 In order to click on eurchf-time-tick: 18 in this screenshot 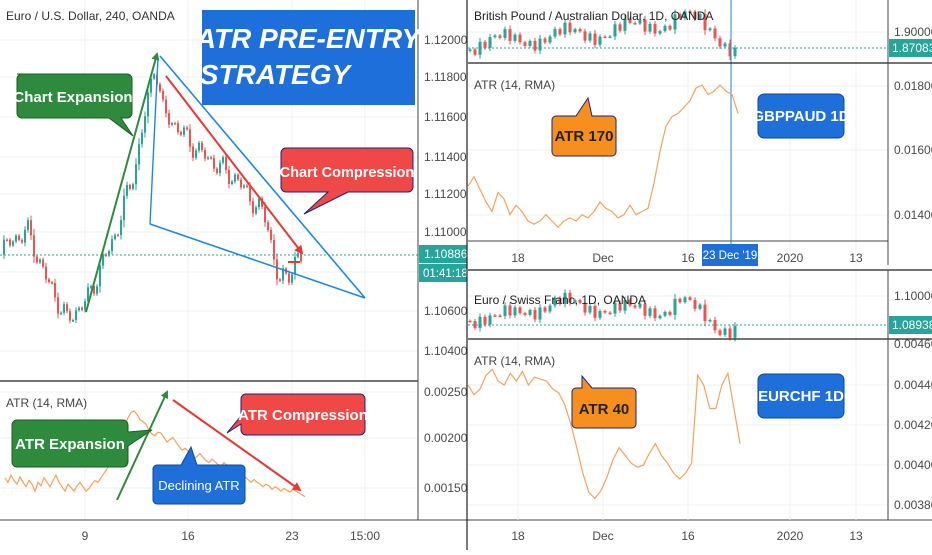, I will do `click(518, 536)`.